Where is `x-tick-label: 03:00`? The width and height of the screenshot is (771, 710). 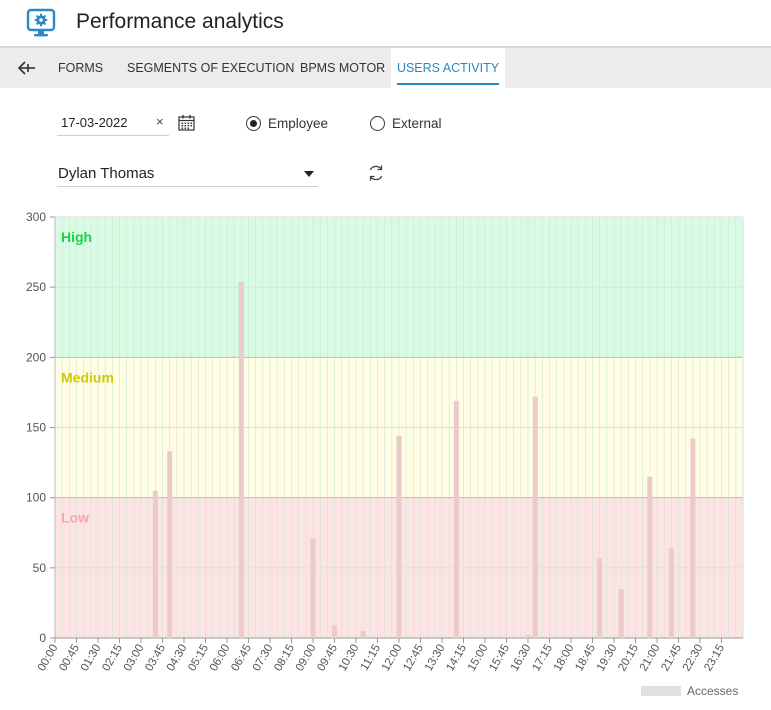 x-tick-label: 03:00 is located at coordinates (134, 658).